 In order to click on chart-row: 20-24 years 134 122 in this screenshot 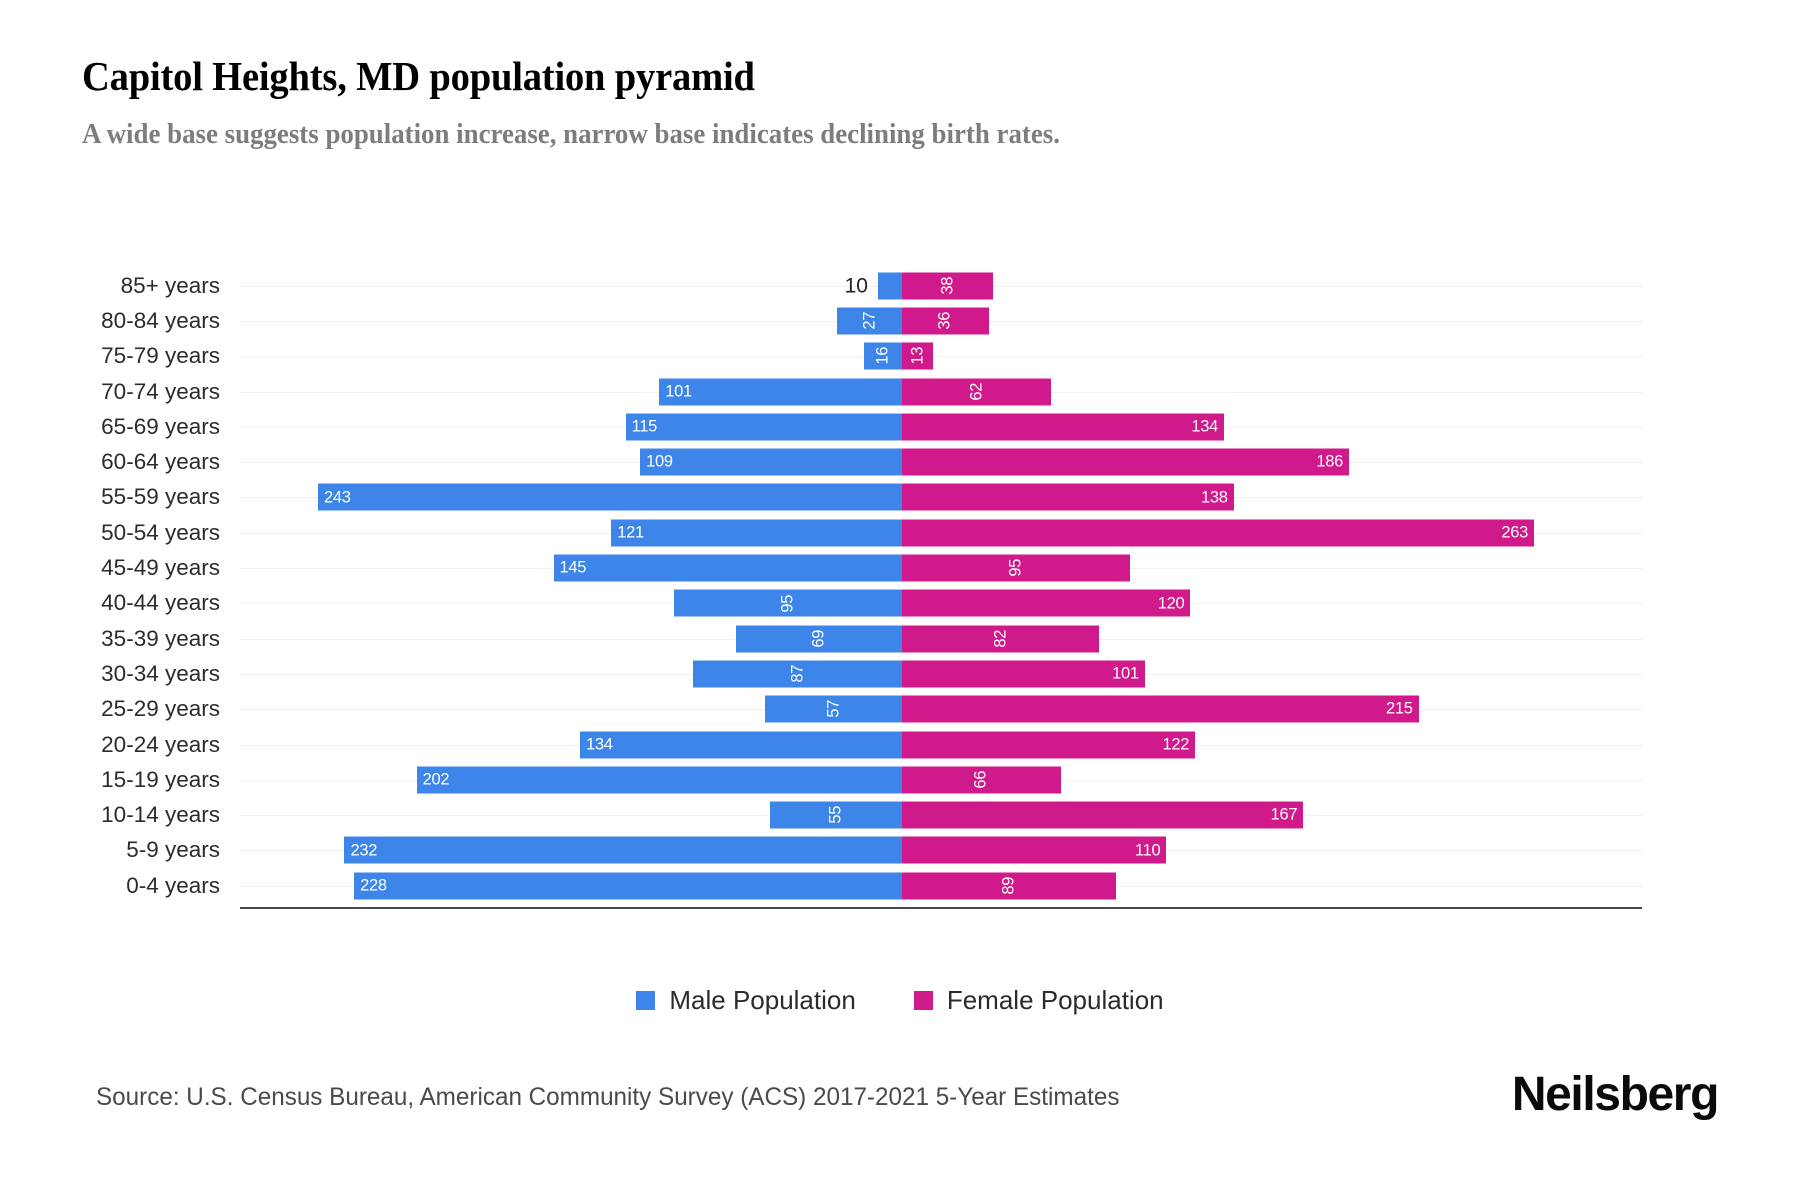, I will do `click(902, 744)`.